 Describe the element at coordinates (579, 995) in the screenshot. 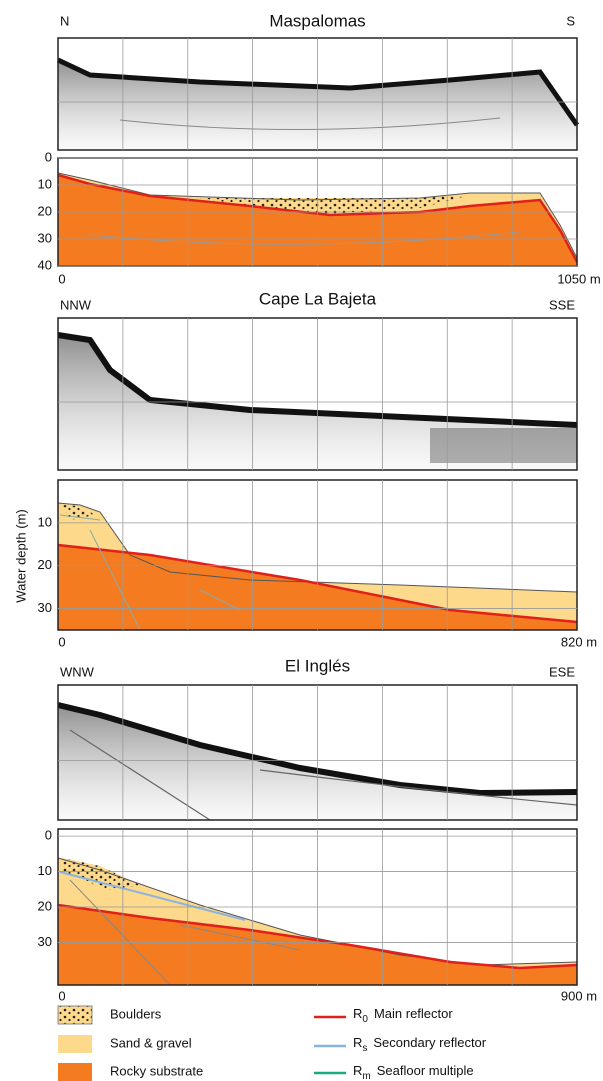

I see `x-tick-label: 900 m` at that location.